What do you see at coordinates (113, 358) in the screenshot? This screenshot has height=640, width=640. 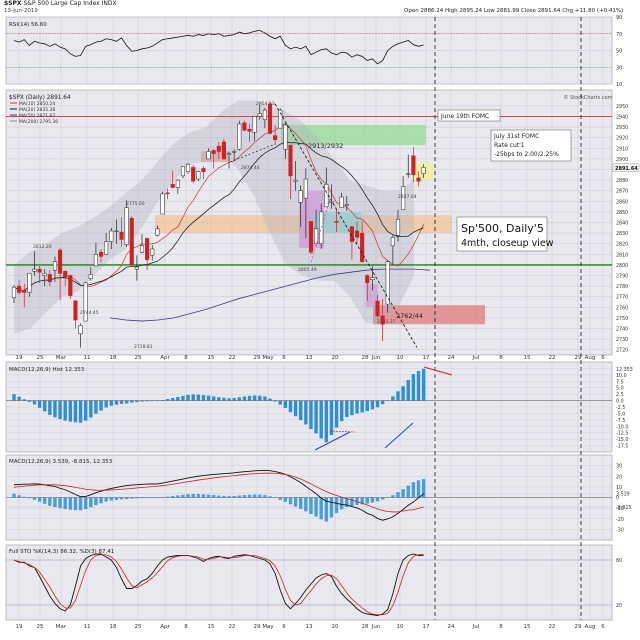 I see `x-tick-label: 18` at bounding box center [113, 358].